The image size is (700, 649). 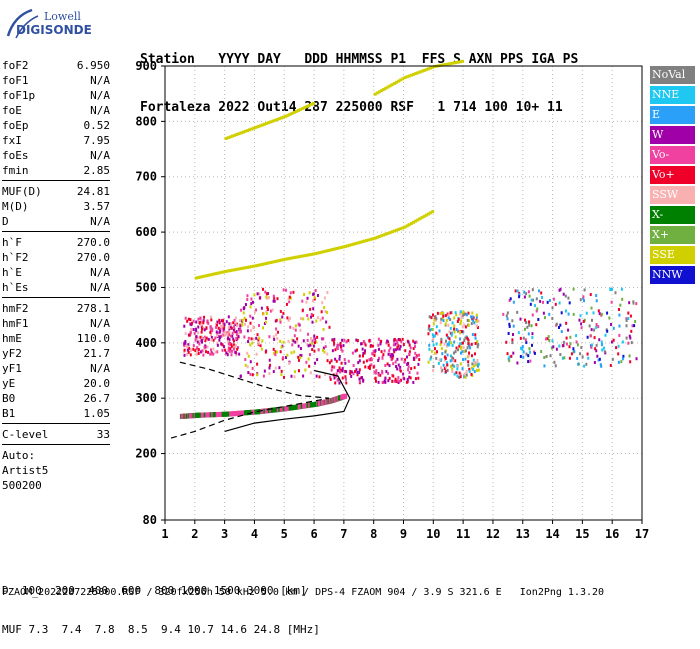 What do you see at coordinates (9, 398) in the screenshot?
I see `param-label: B0` at bounding box center [9, 398].